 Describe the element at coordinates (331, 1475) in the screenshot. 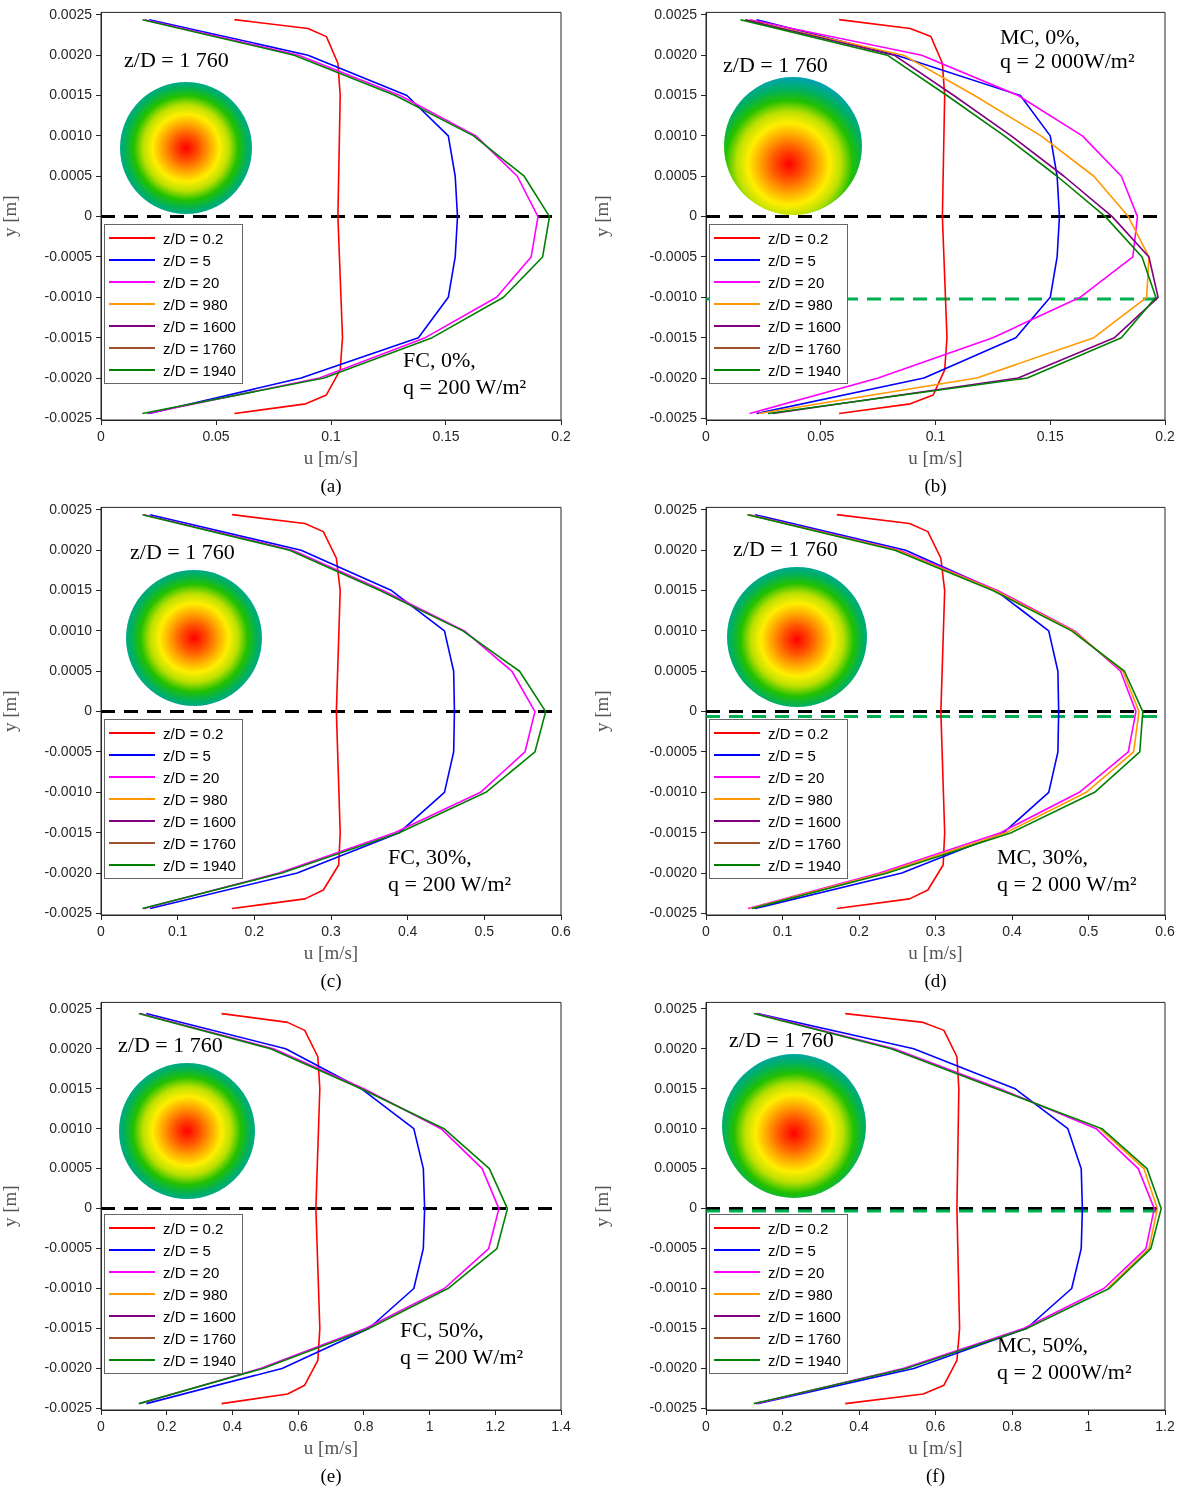

I see `text: (e)` at that location.